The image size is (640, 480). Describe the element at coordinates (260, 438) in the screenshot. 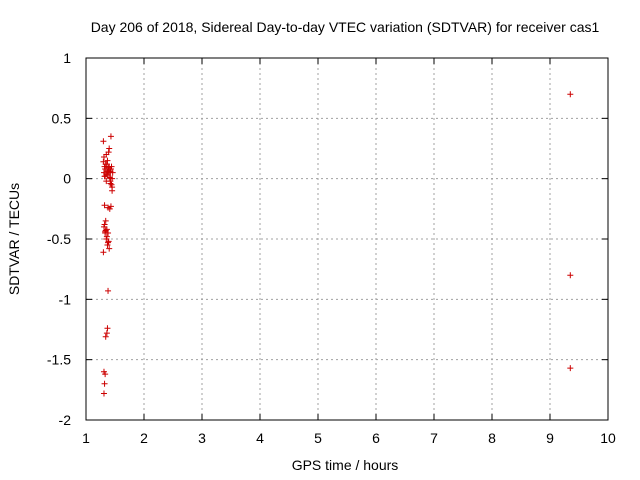

I see `x-tick-label: 4` at that location.